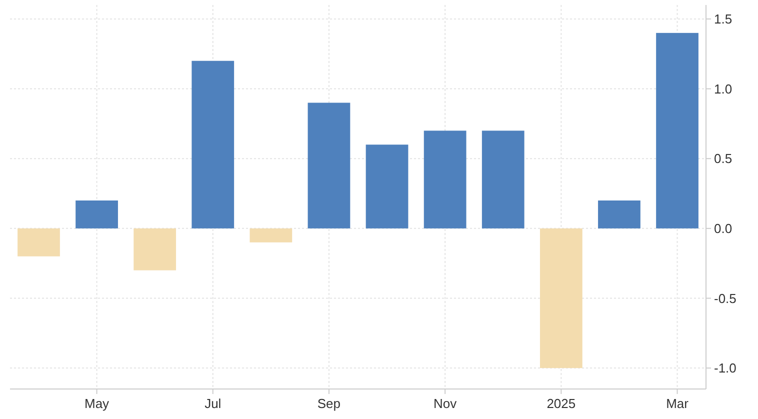  Describe the element at coordinates (725, 298) in the screenshot. I see `y-tick-label: -0.5` at that location.